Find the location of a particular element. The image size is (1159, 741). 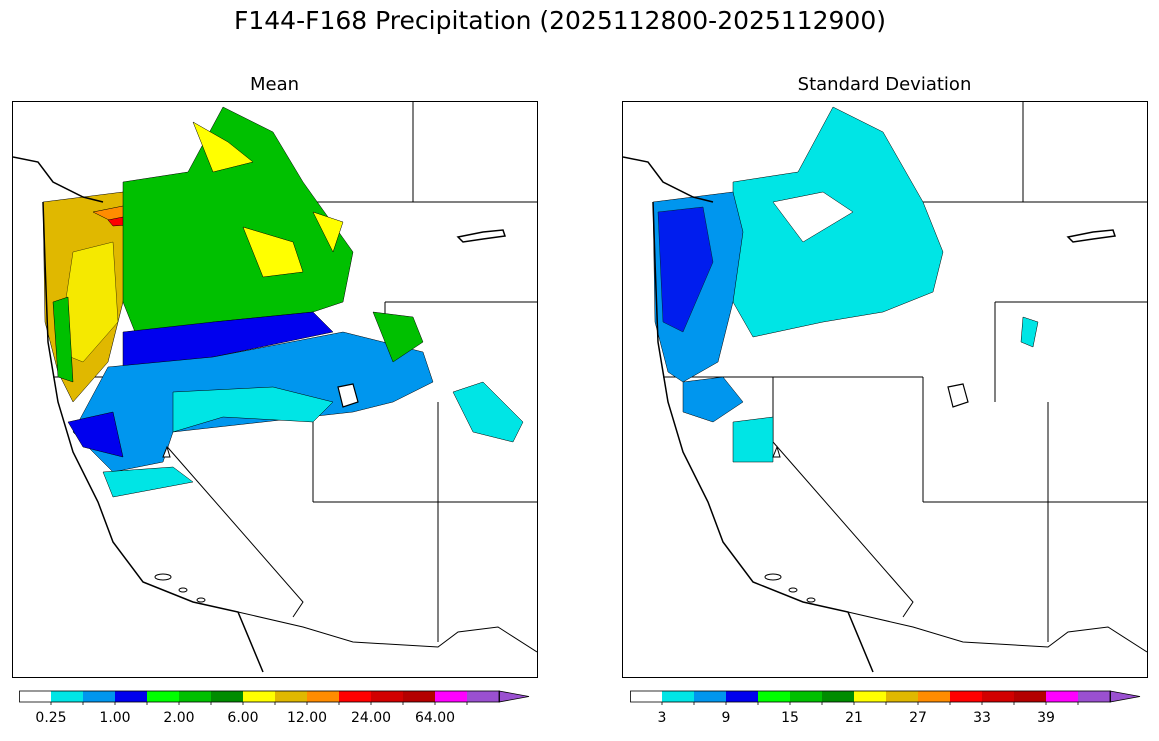

colorbar-tick-label: 1.00 is located at coordinates (115, 718).